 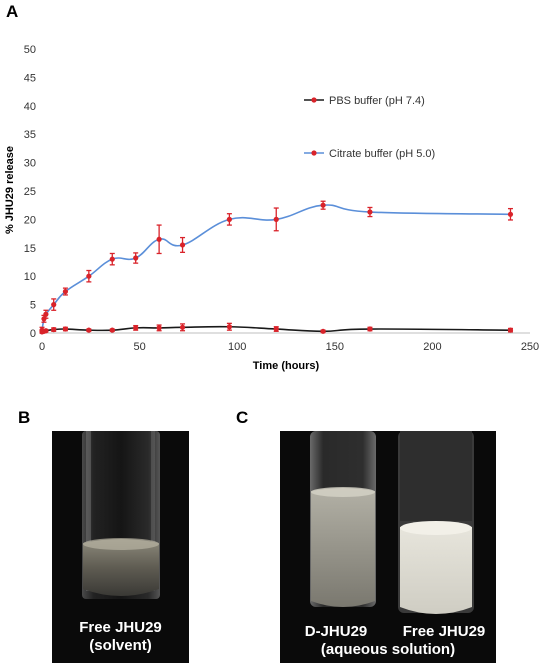 What do you see at coordinates (12, 11) in the screenshot?
I see `panel-a-label: A` at bounding box center [12, 11].